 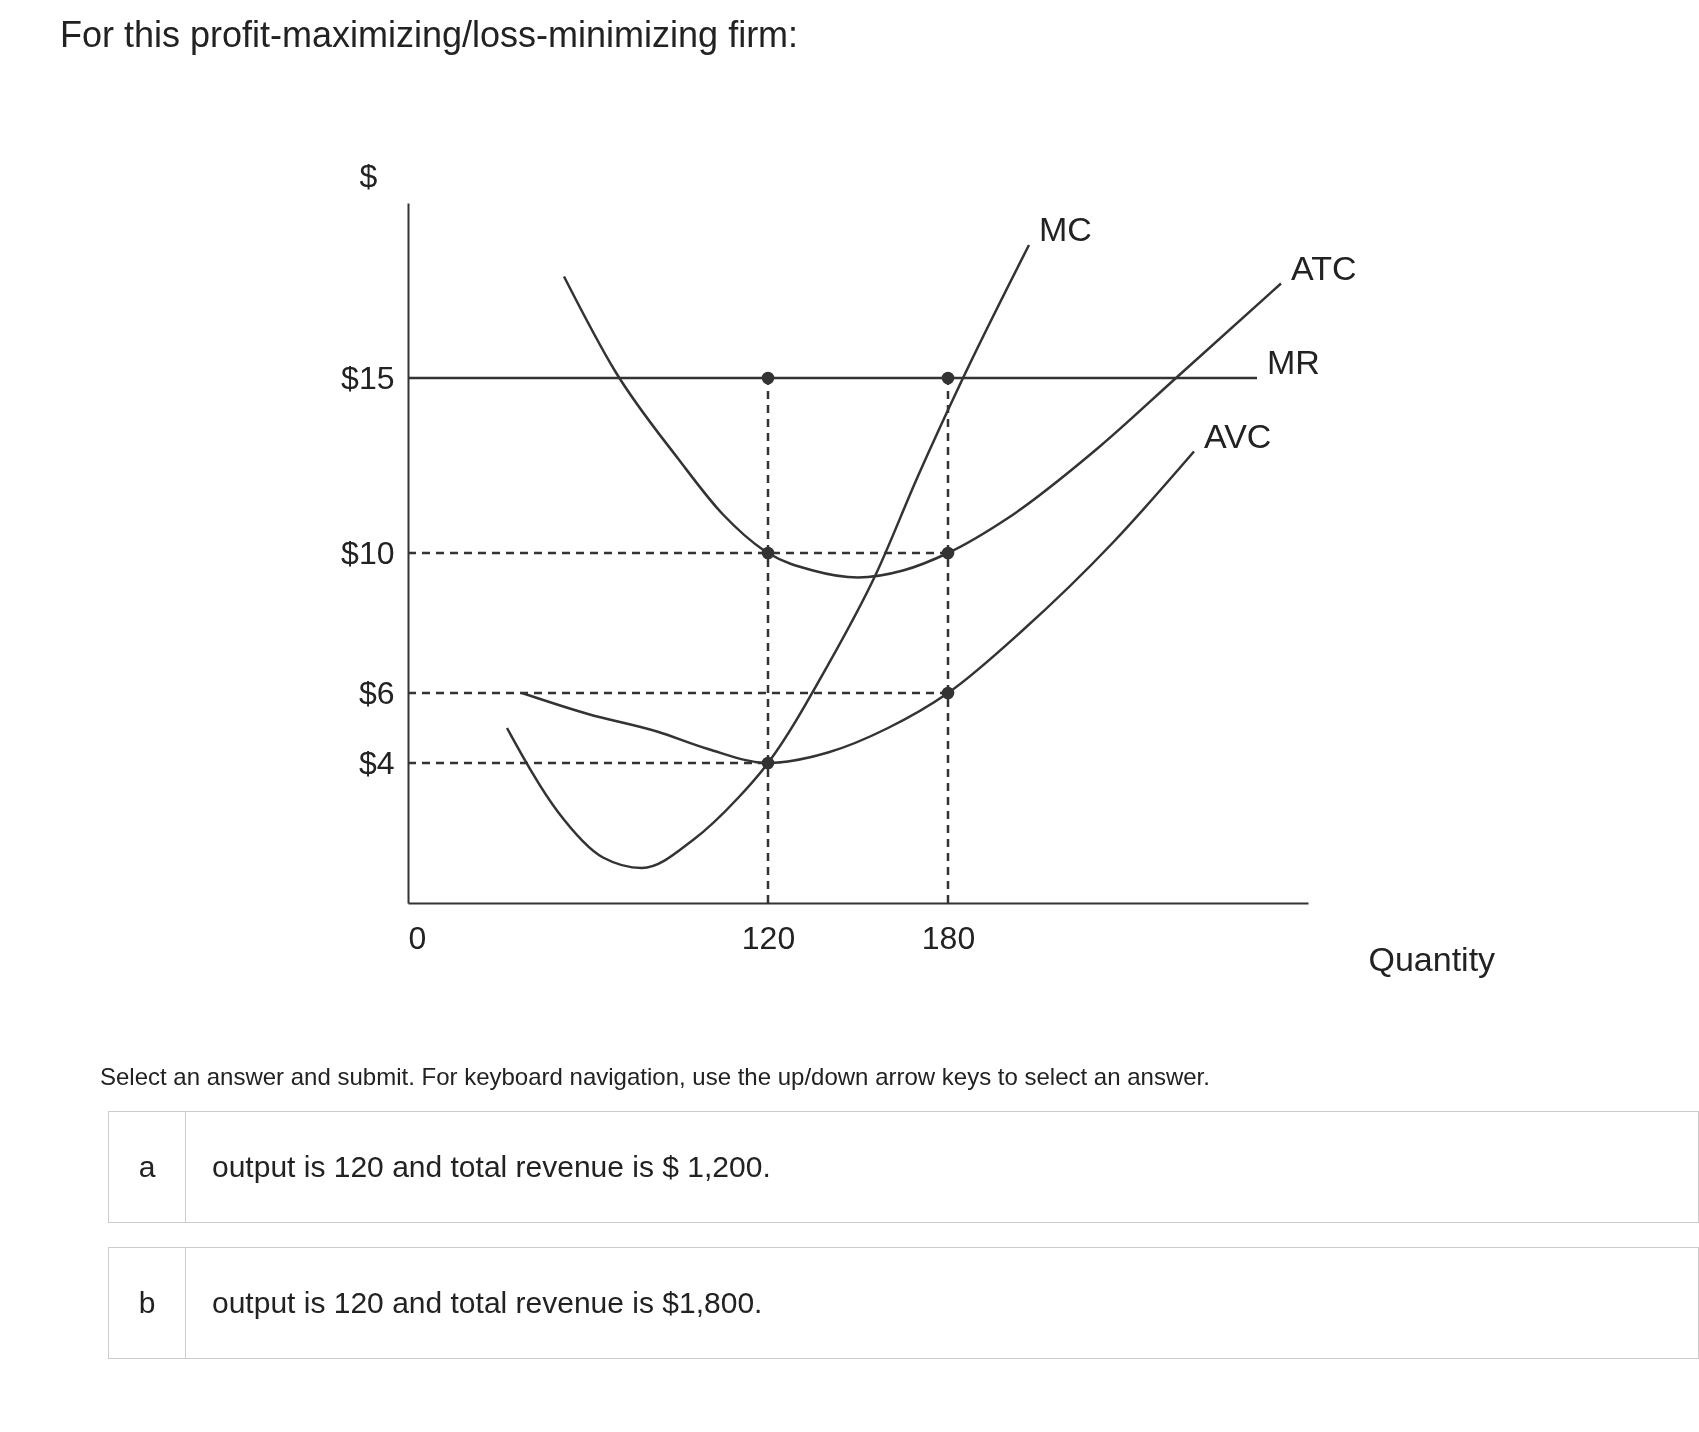 I want to click on chart-title: For this profit-maximizing/loss-minimizing firm:, so click(x=429, y=35).